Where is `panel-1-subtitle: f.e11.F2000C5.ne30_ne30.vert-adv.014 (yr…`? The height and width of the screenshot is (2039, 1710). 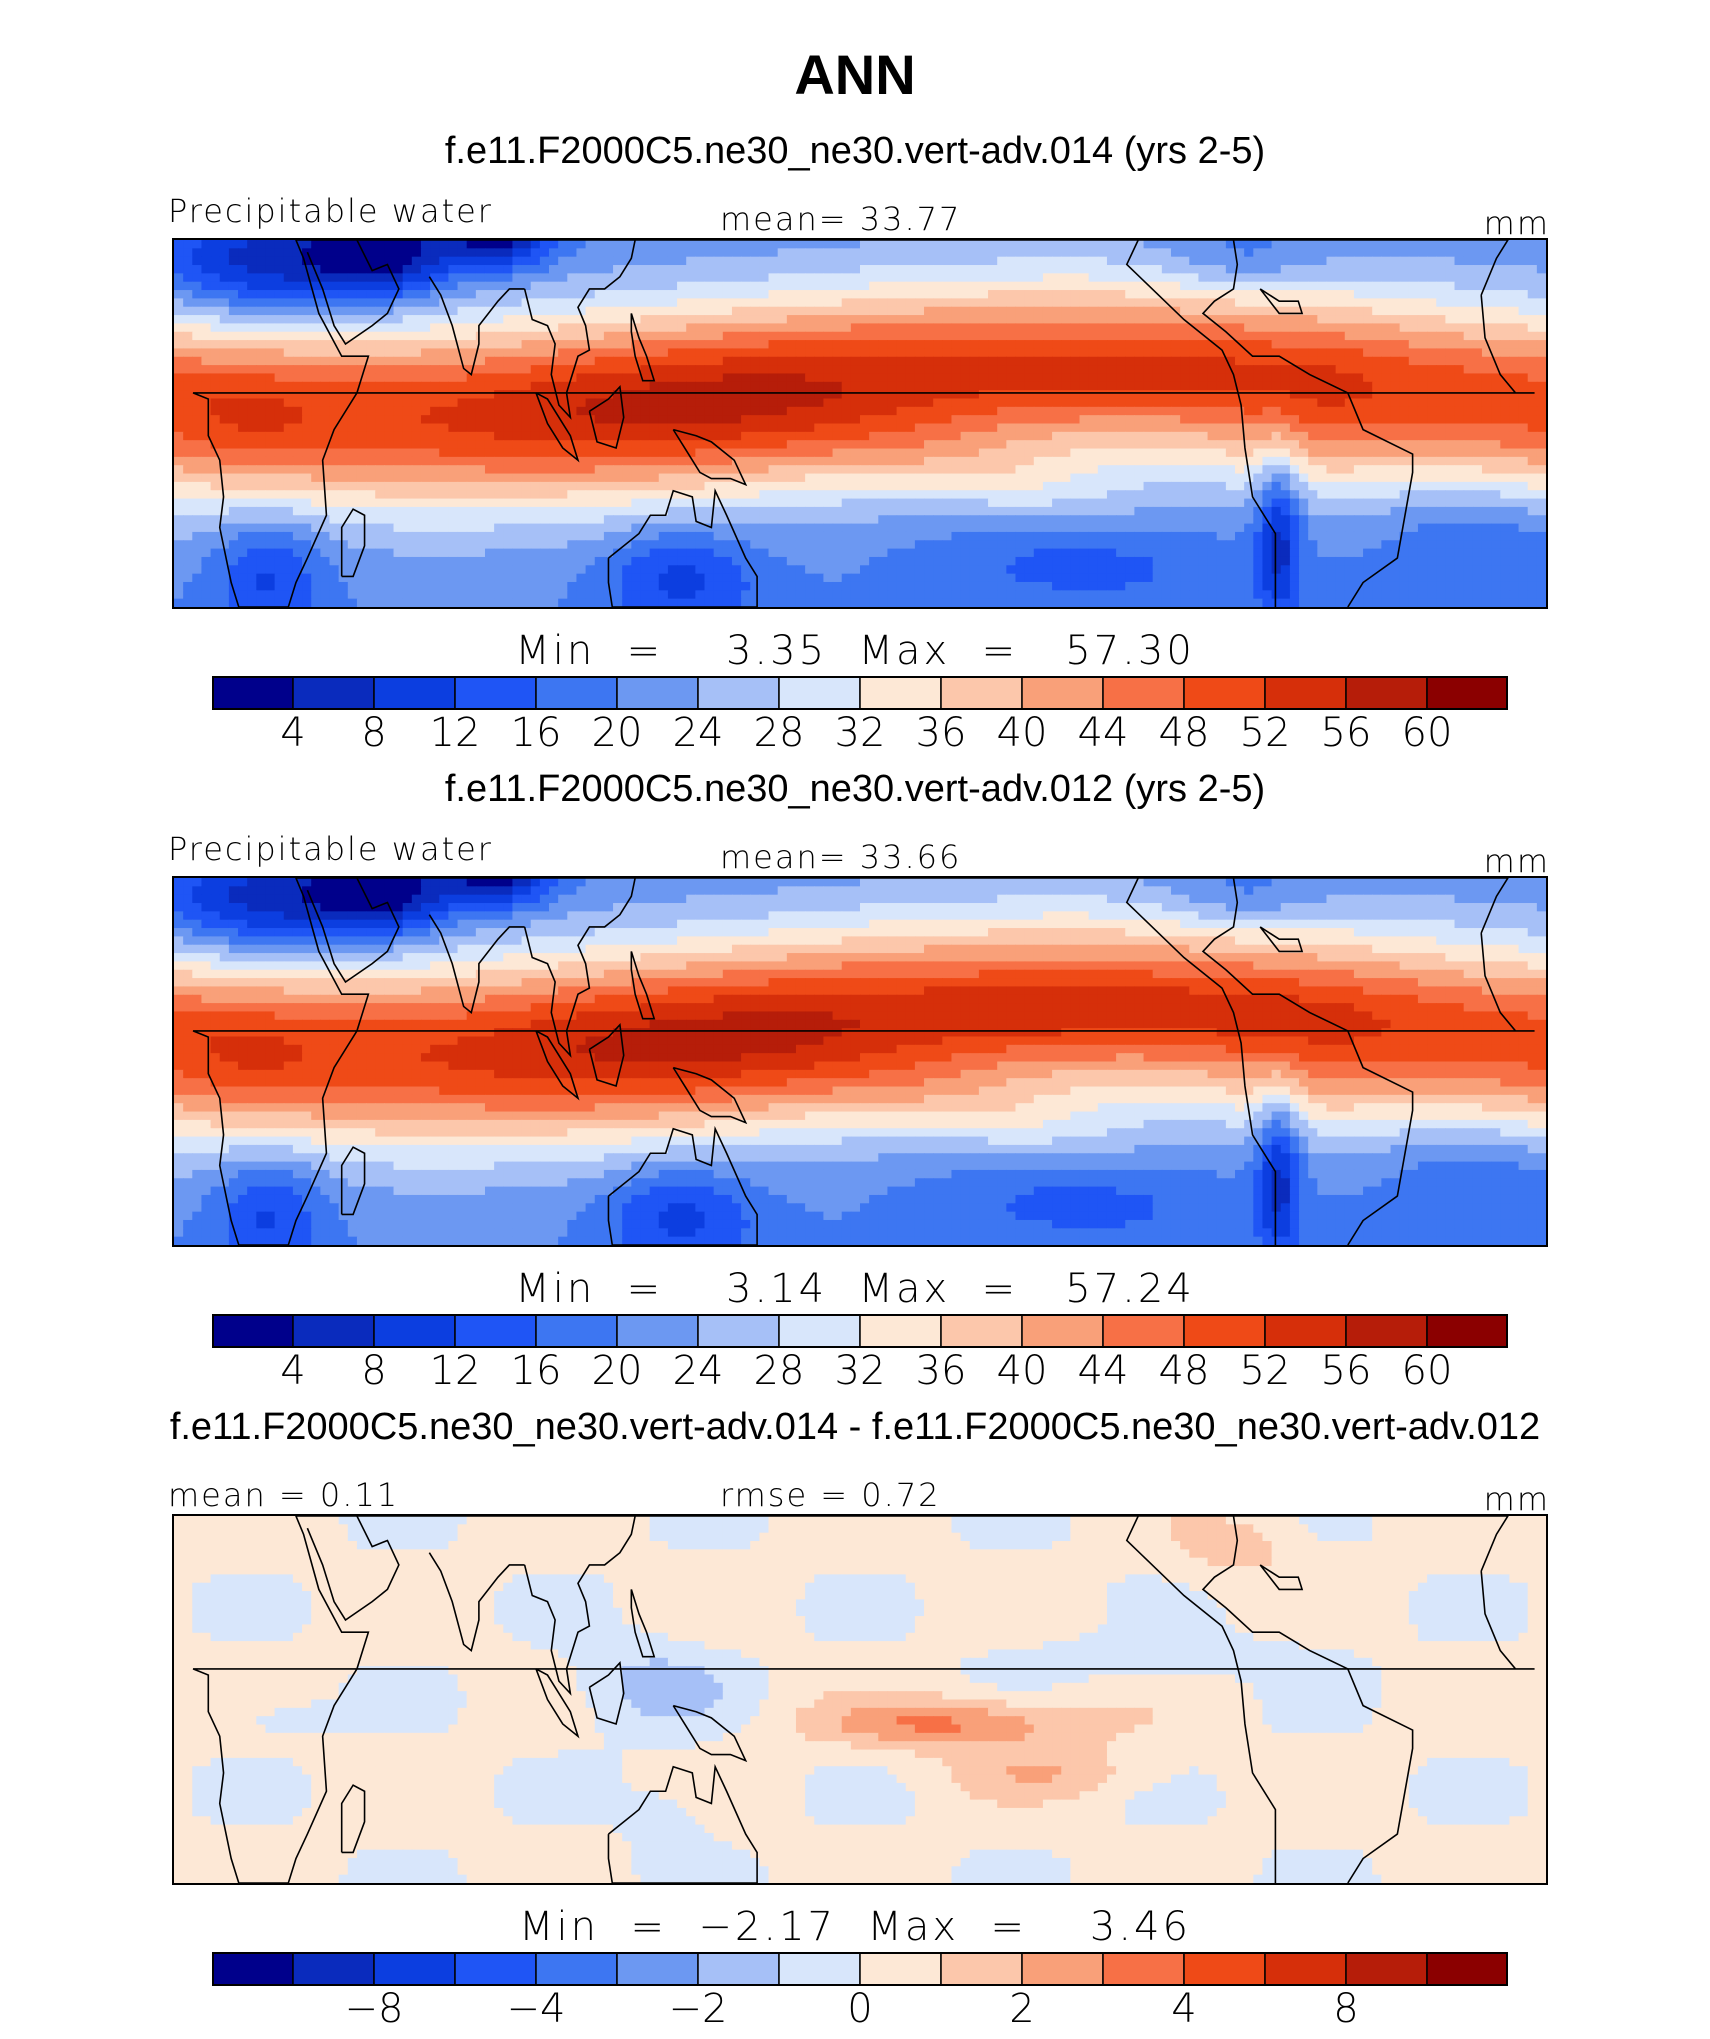
panel-1-subtitle: f.e11.F2000C5.ne30_ne30.vert-adv.014 (yr… is located at coordinates (855, 151).